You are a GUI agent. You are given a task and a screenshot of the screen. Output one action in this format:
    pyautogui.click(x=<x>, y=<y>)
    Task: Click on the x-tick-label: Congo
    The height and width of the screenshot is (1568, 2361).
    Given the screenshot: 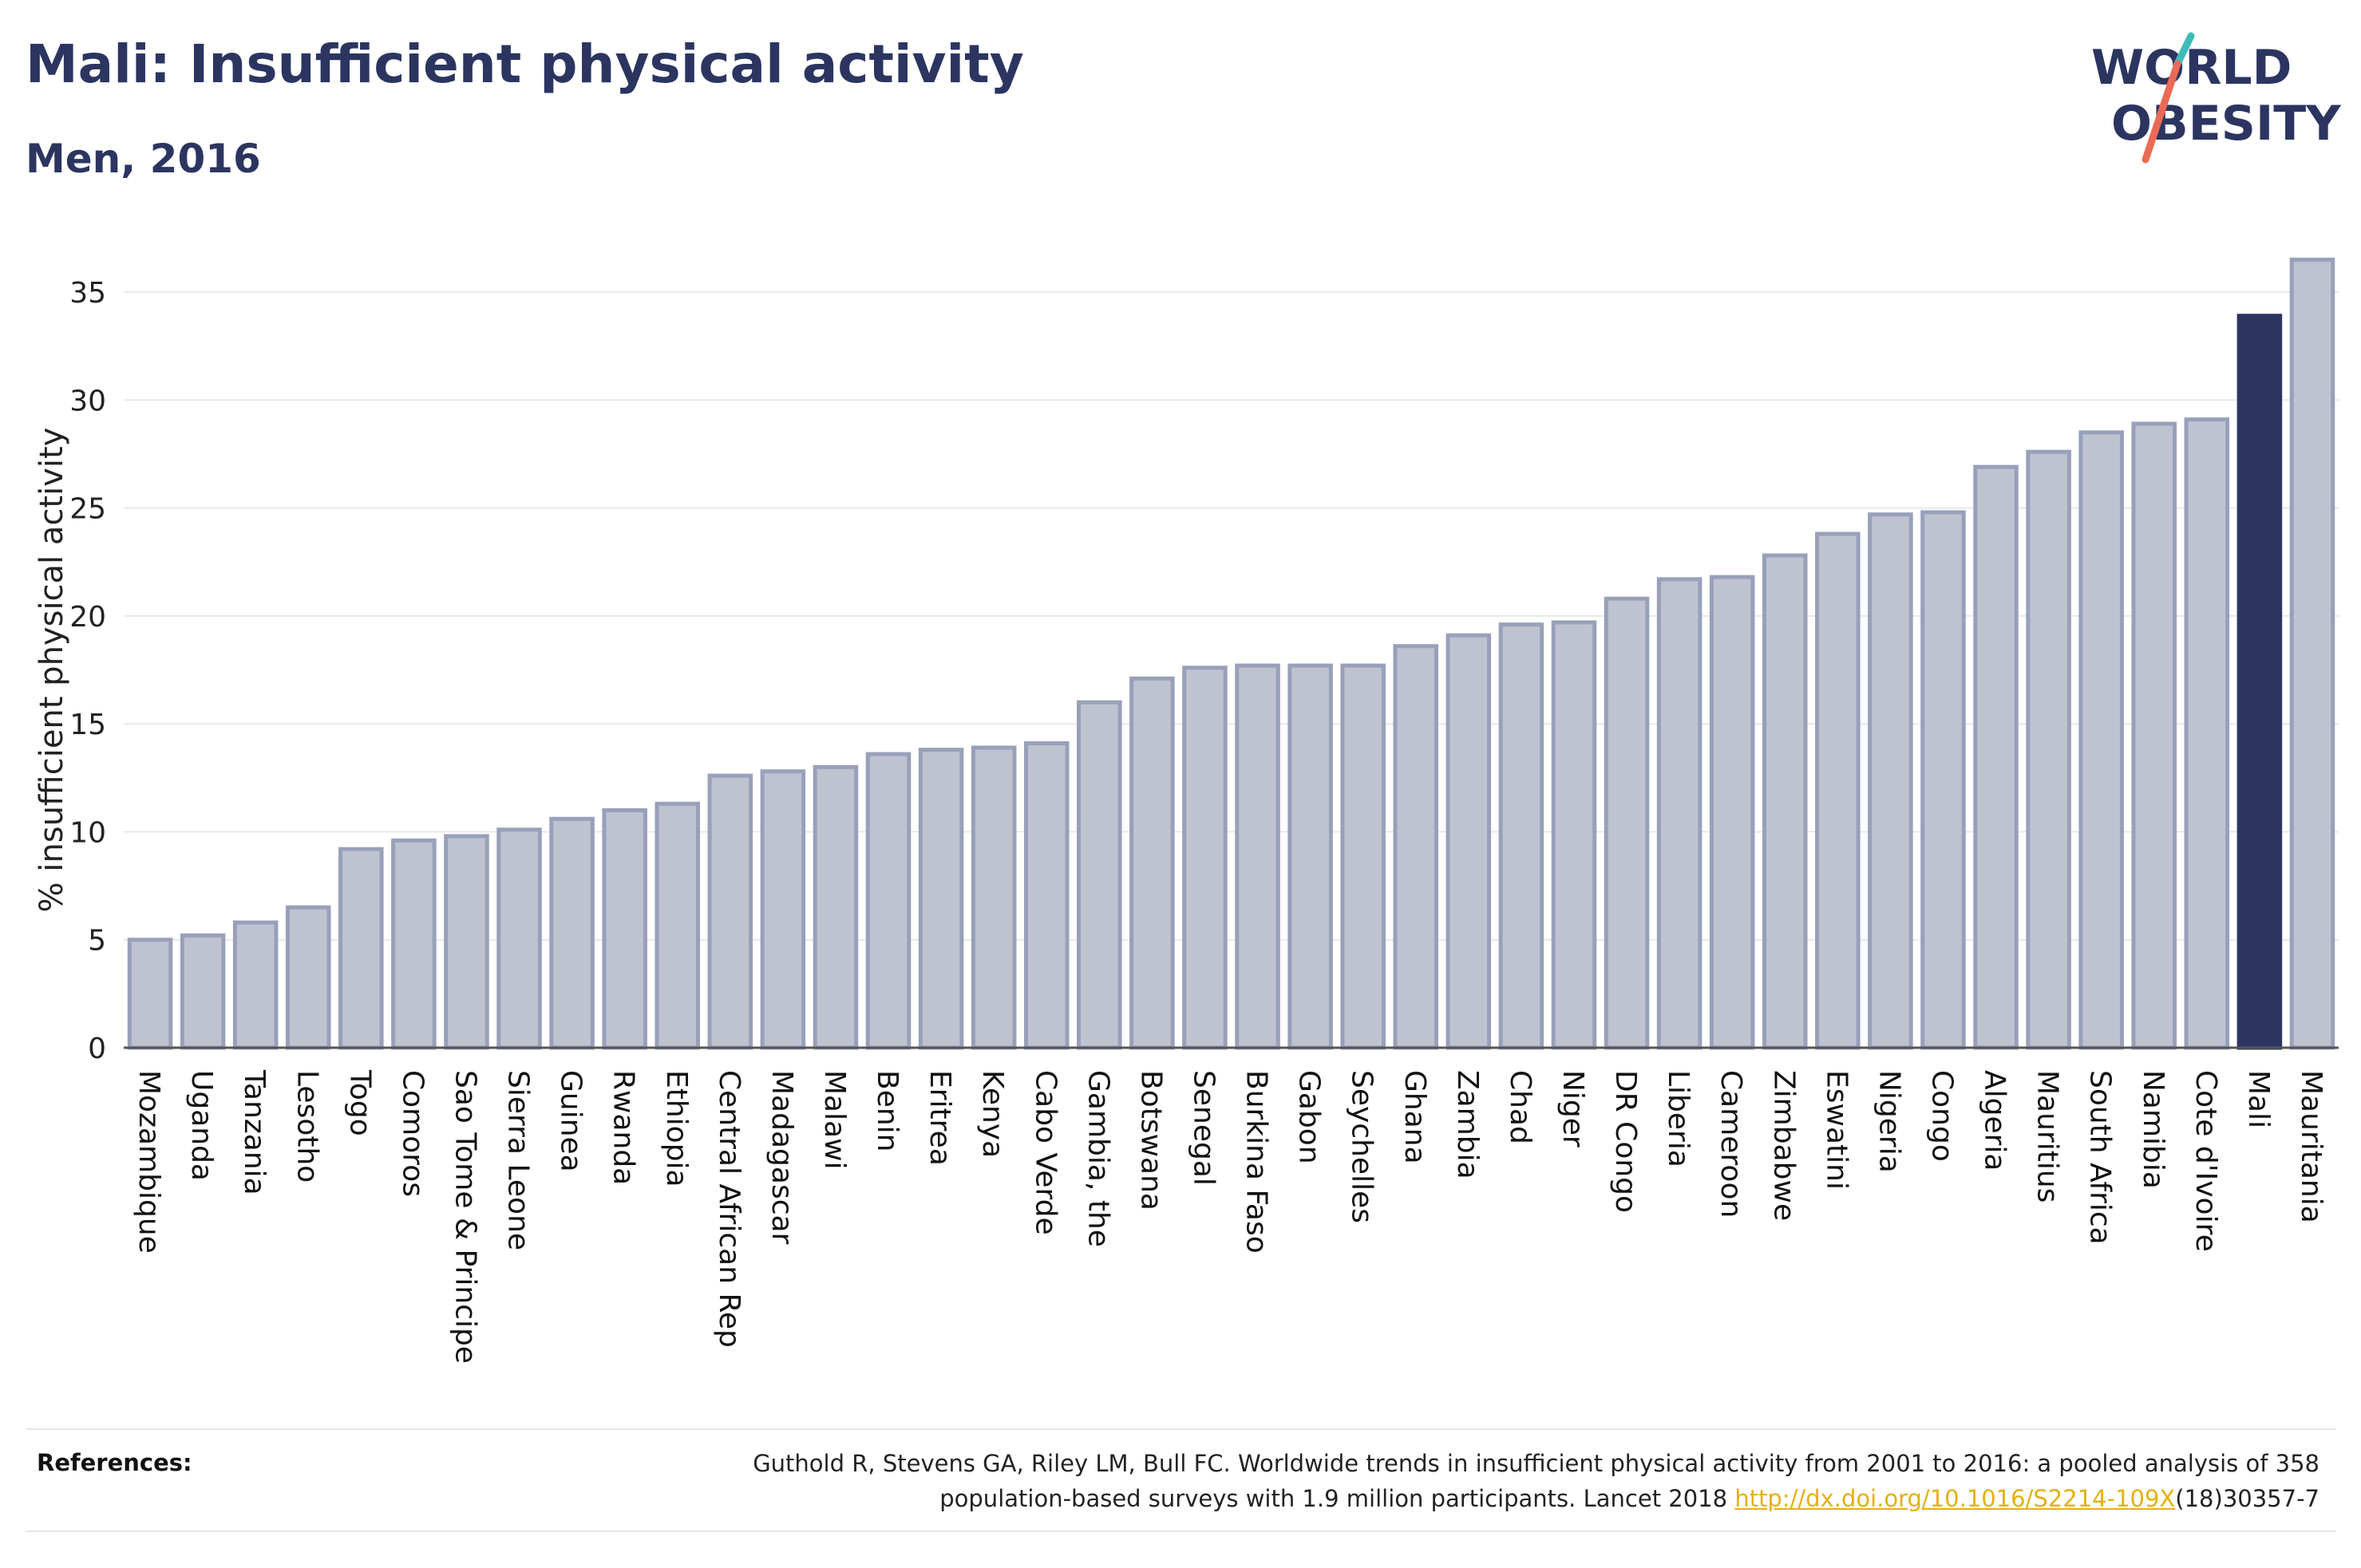 What is the action you would take?
    pyautogui.click(x=1941, y=1116)
    